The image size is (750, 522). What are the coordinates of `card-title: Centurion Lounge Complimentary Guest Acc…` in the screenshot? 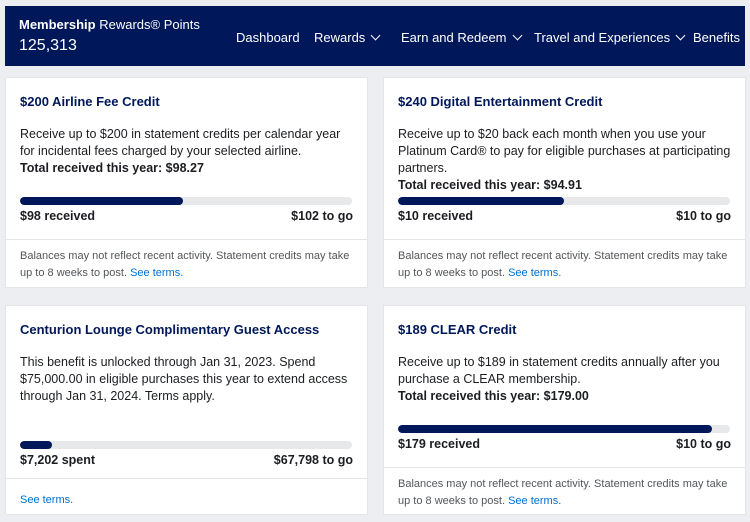 It's located at (170, 329).